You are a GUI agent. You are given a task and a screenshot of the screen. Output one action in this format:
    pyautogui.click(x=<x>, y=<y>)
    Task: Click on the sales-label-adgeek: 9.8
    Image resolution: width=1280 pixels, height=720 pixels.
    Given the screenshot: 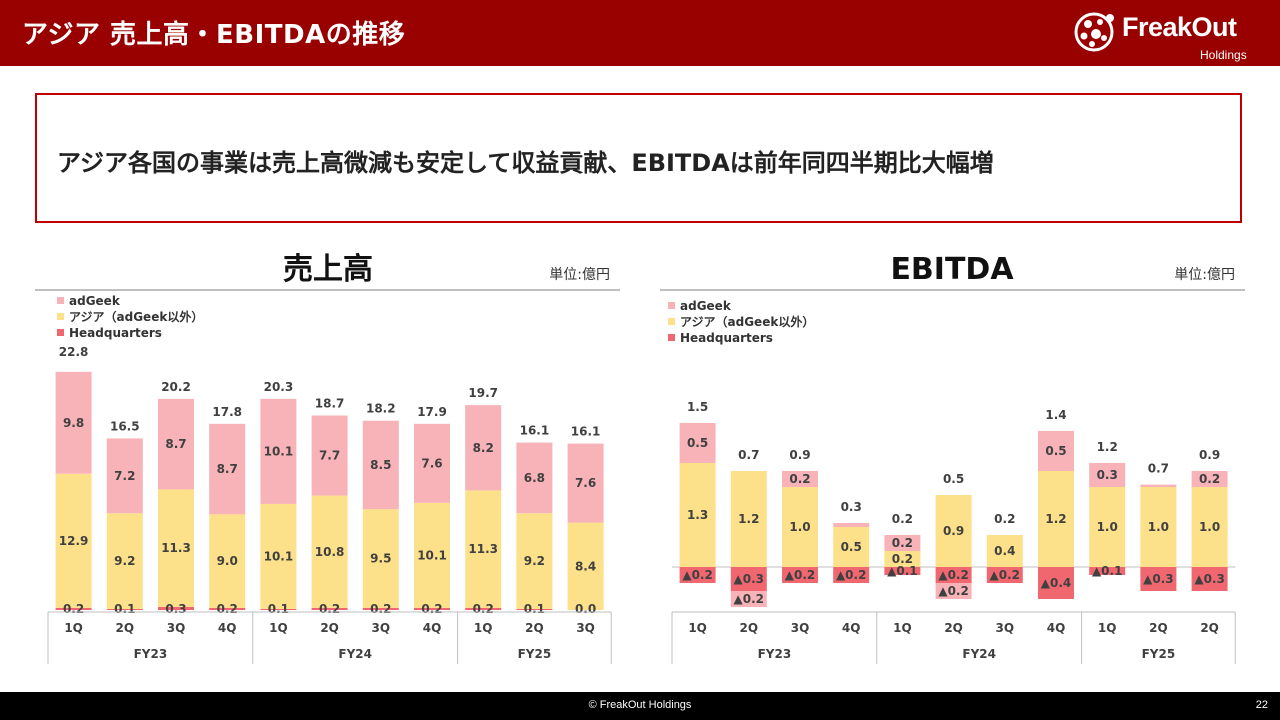 What is the action you would take?
    pyautogui.click(x=73, y=423)
    